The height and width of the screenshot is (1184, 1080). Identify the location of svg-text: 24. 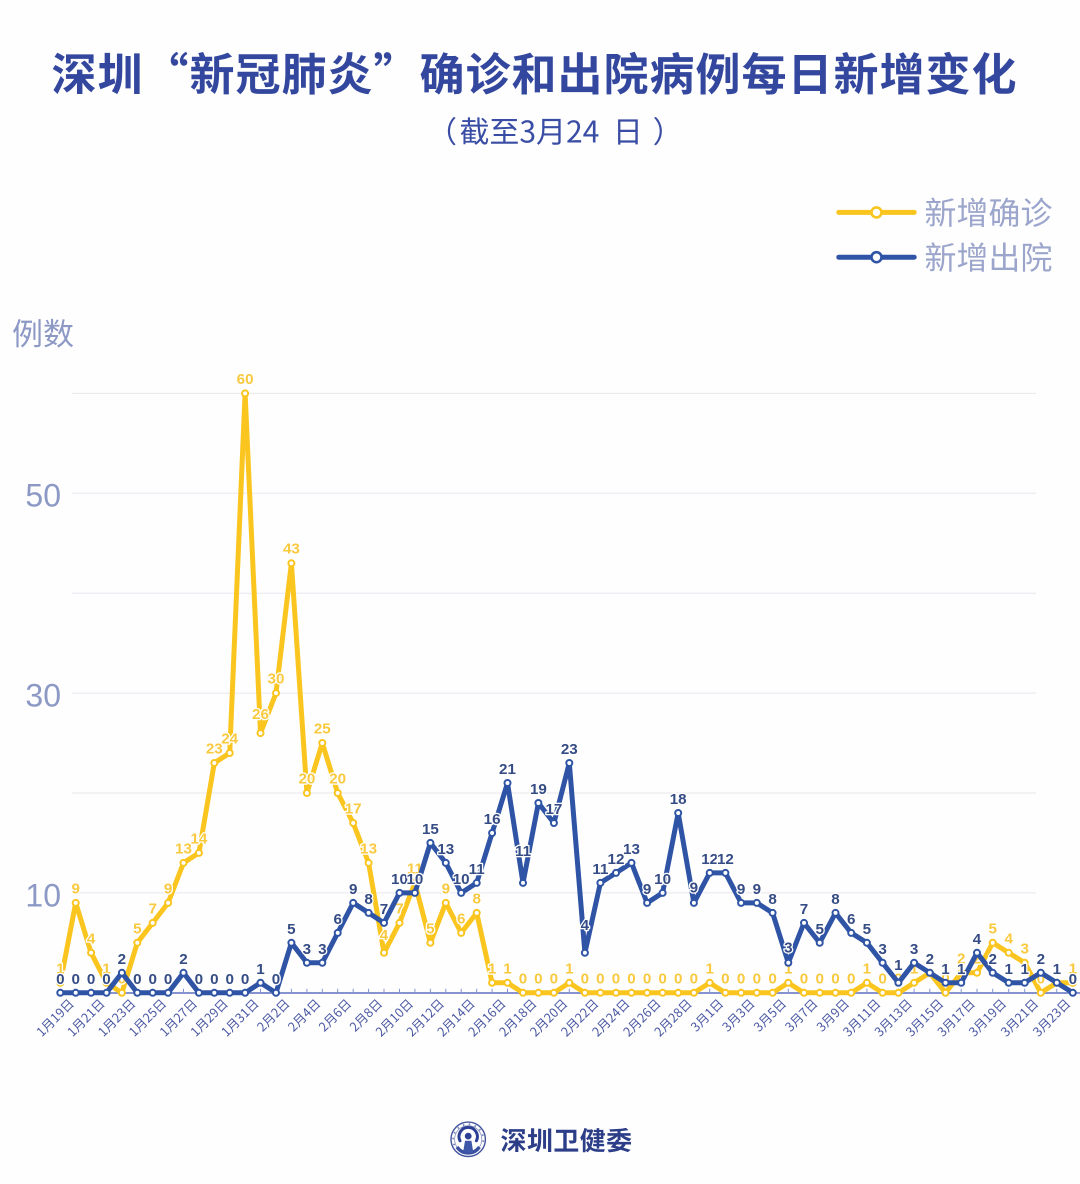
(229, 739).